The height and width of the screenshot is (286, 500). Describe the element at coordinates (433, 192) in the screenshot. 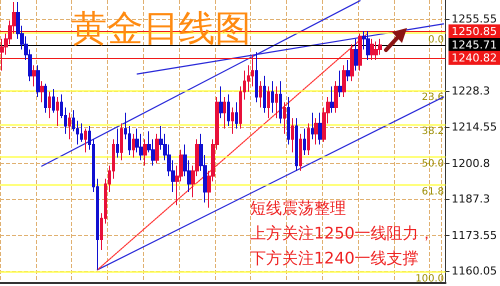

I see `annotation: 61.8` at that location.